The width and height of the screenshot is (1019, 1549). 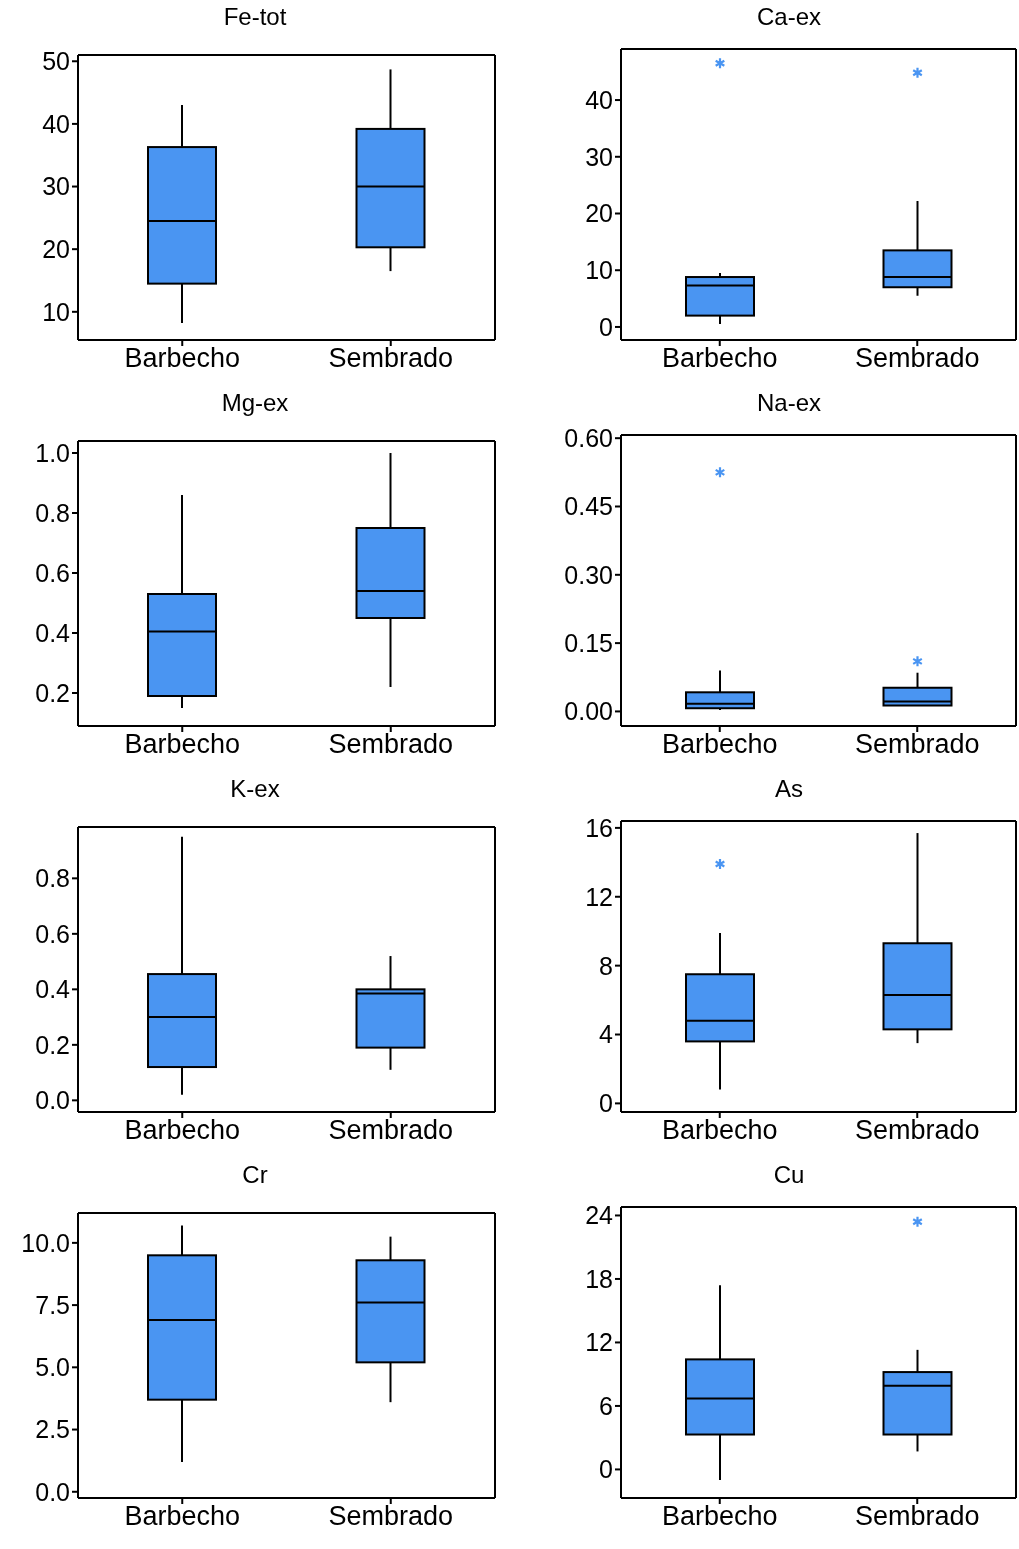 What do you see at coordinates (599, 1215) in the screenshot?
I see `y-tick-label: 24` at bounding box center [599, 1215].